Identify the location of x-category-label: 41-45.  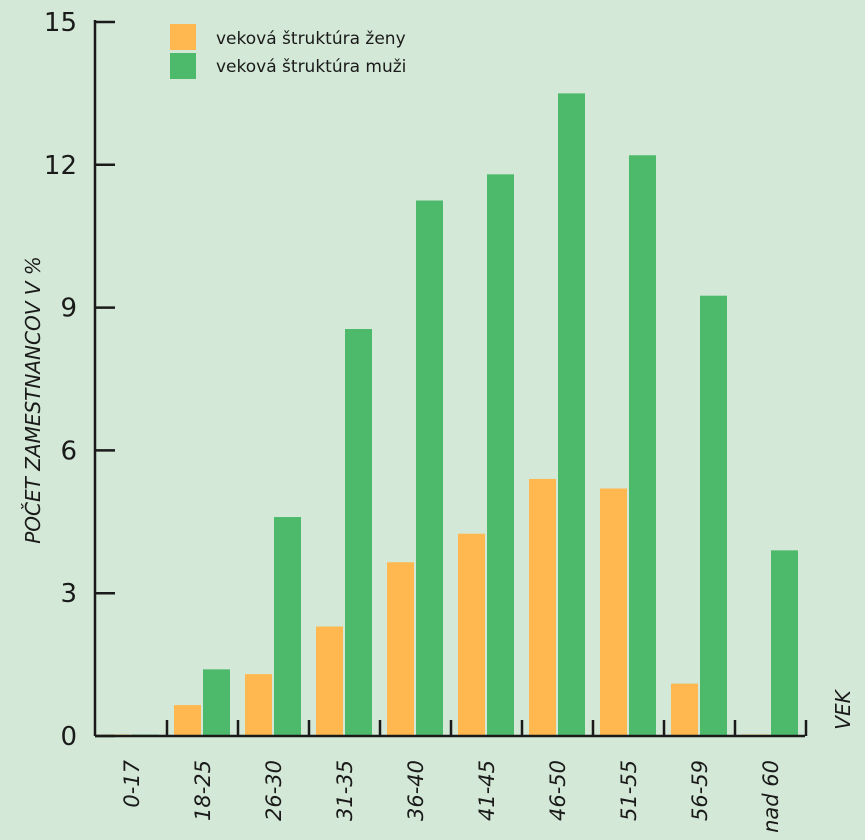
(487, 790).